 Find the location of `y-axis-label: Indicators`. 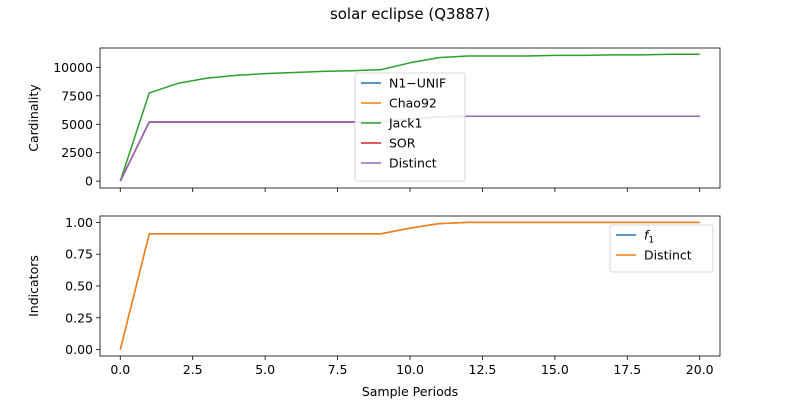

y-axis-label: Indicators is located at coordinates (33, 286).